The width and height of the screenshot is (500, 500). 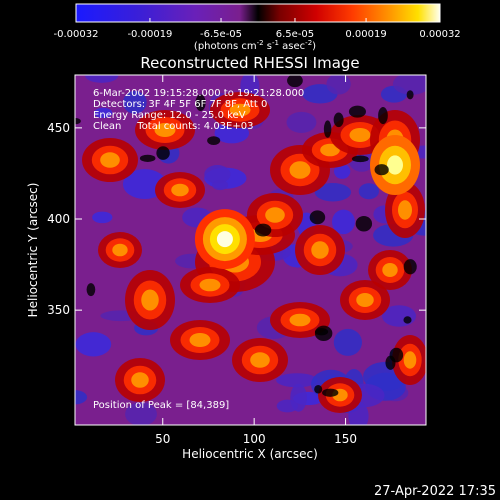 I want to click on colorbar-tick-label: -0.00019, so click(x=149, y=34).